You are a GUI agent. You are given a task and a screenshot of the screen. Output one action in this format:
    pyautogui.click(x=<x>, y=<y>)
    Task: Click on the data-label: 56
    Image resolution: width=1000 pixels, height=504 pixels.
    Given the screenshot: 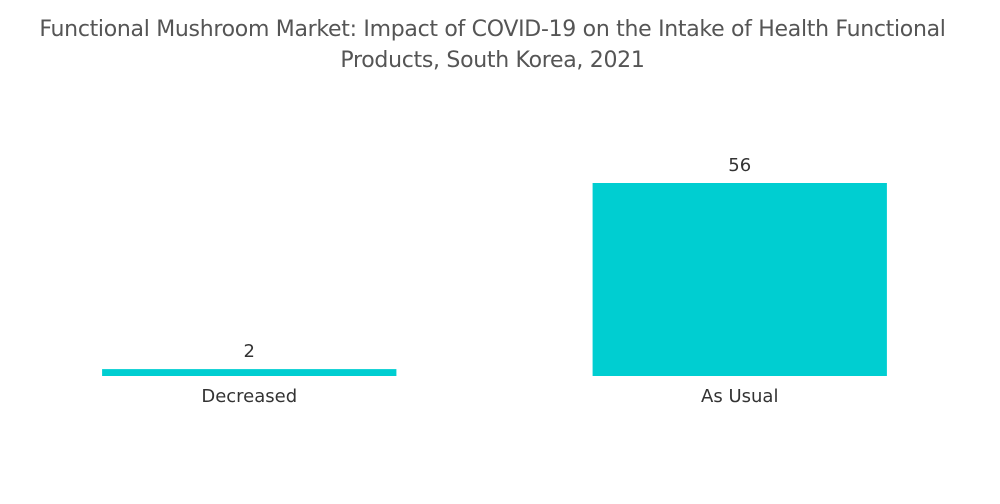 What is the action you would take?
    pyautogui.click(x=739, y=165)
    